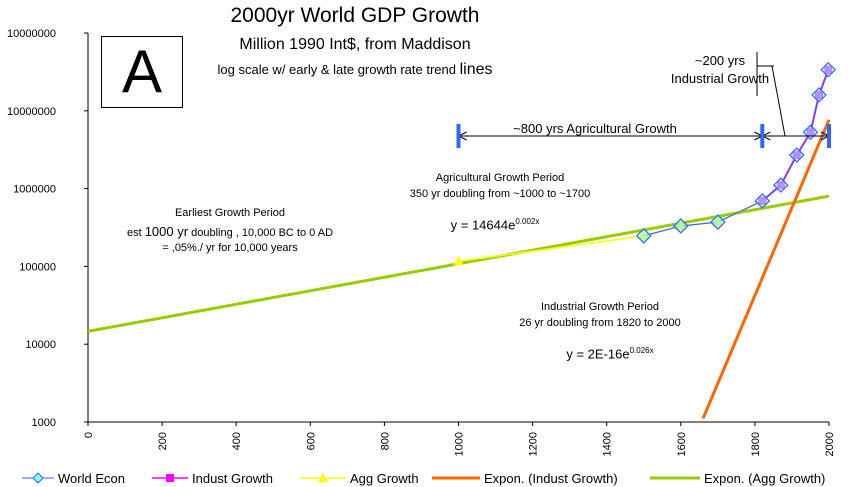 This screenshot has height=487, width=853. I want to click on x-tick-label: 1600, so click(682, 444).